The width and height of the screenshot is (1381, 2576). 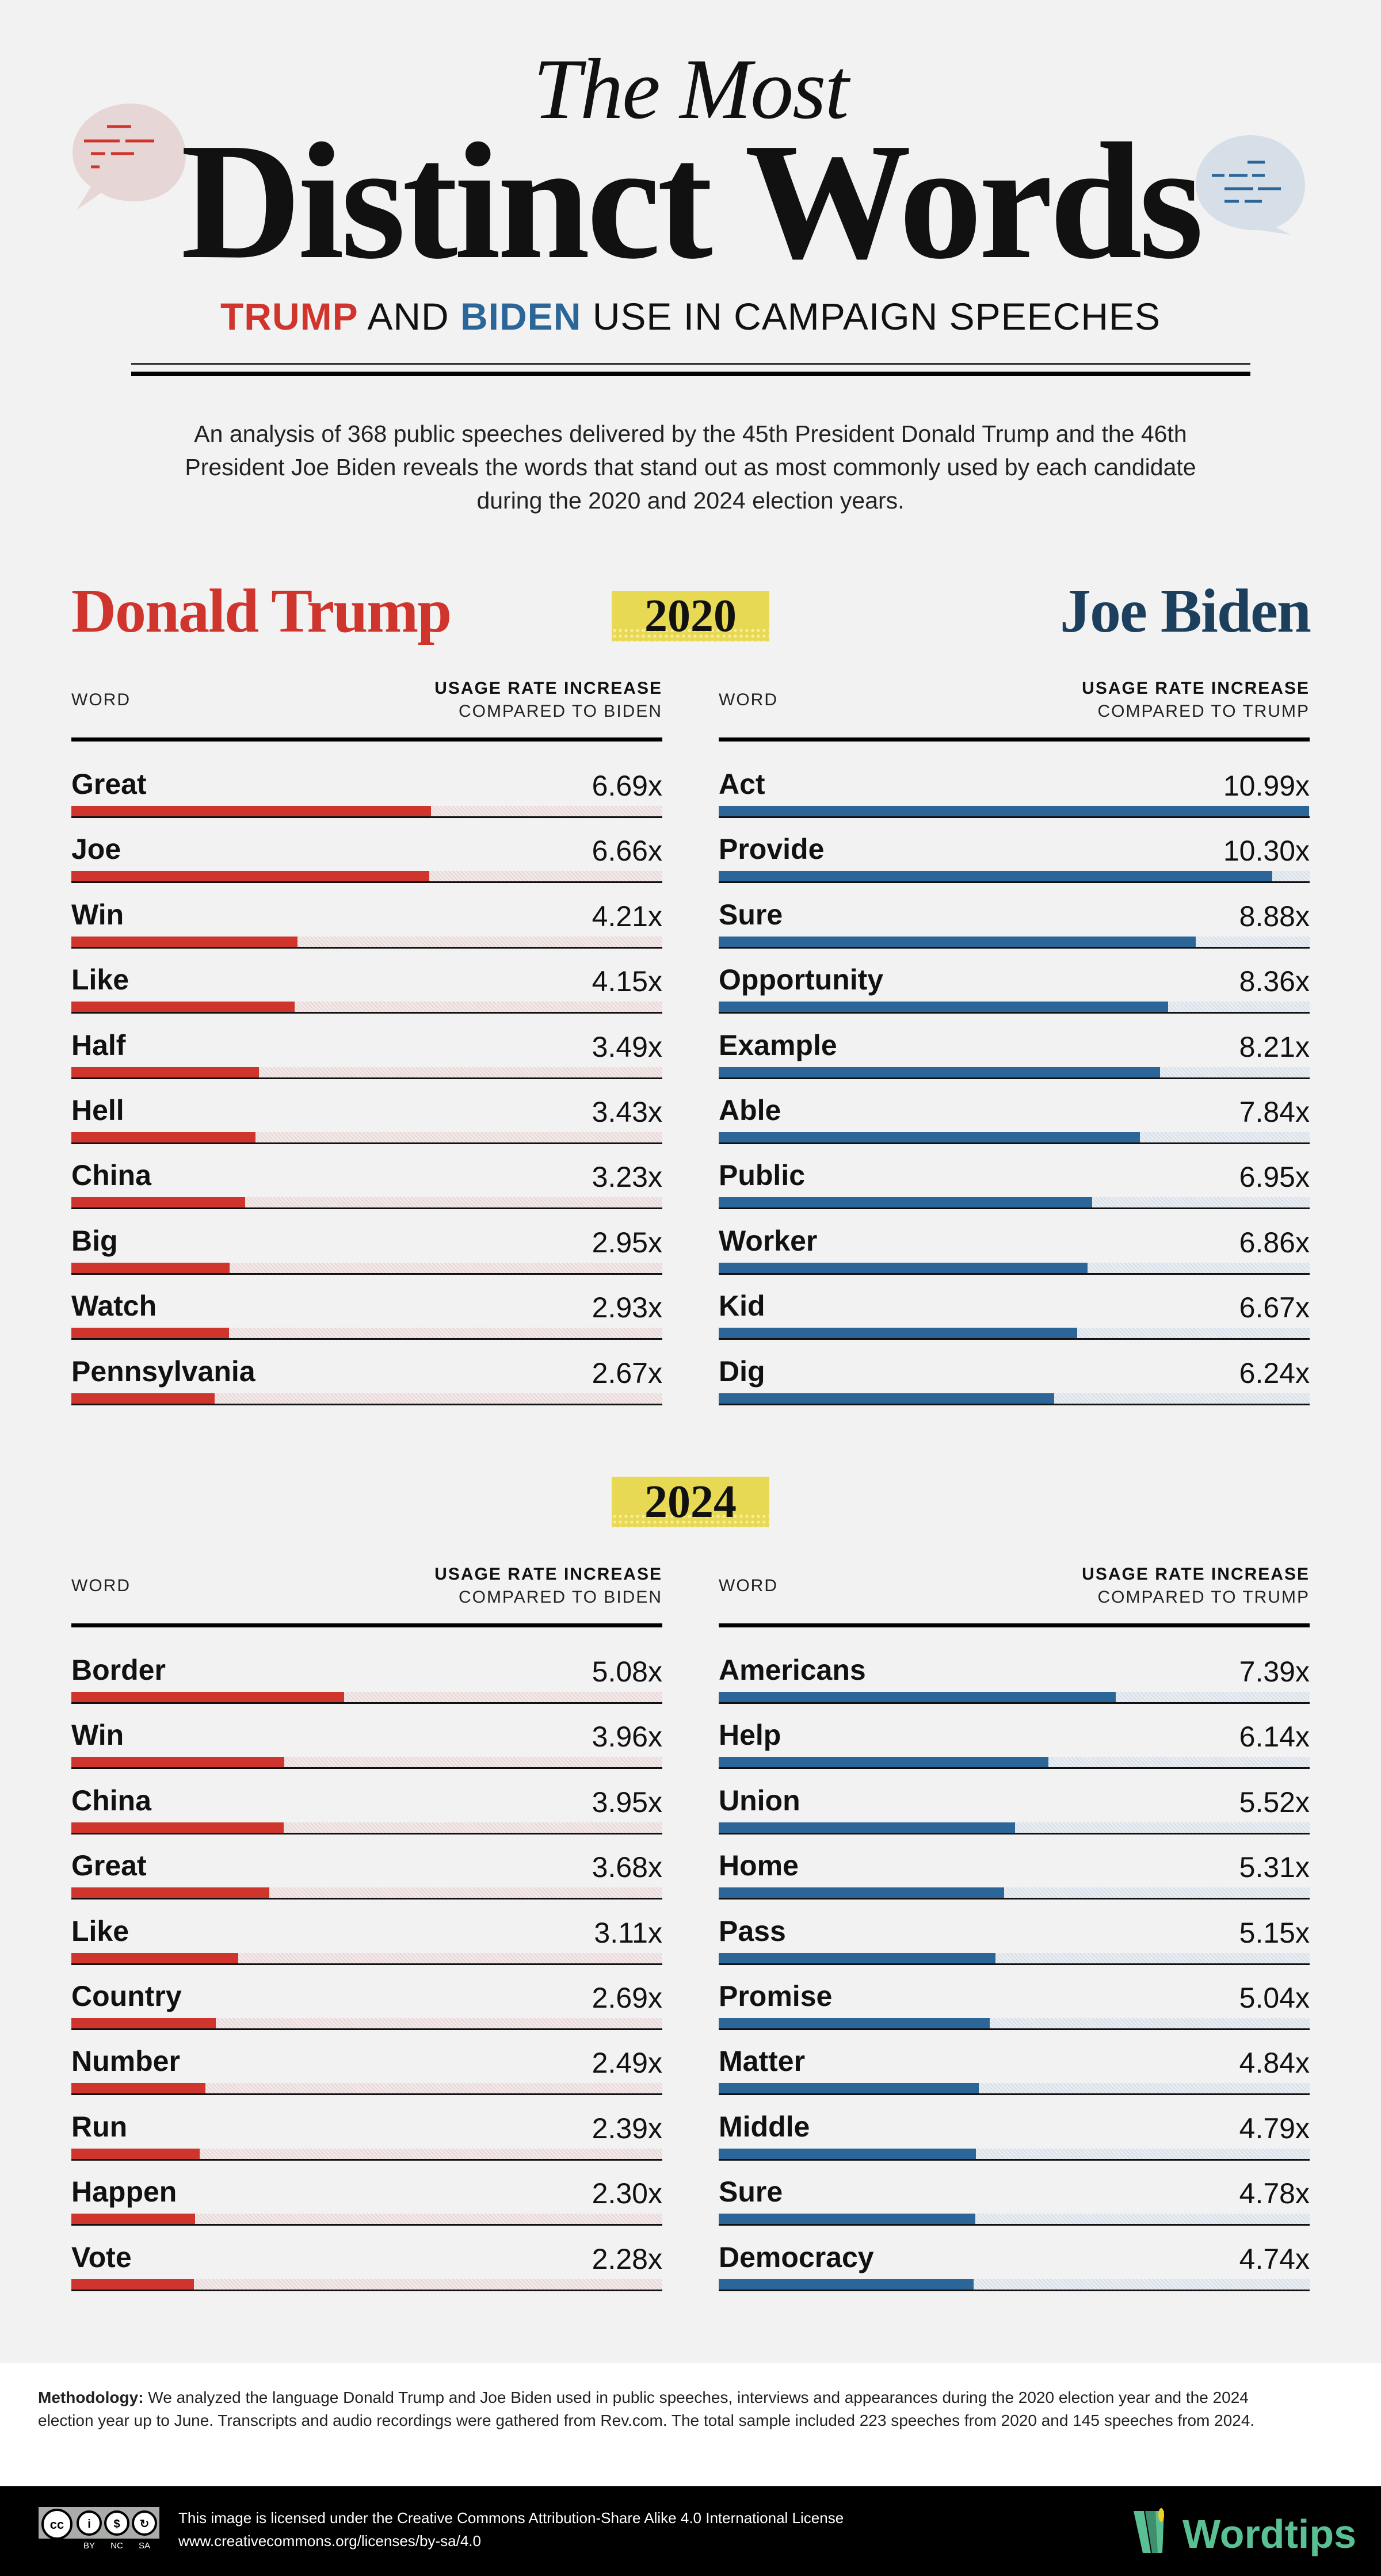 What do you see at coordinates (1274, 1802) in the screenshot?
I see `value-label: 5.52x` at bounding box center [1274, 1802].